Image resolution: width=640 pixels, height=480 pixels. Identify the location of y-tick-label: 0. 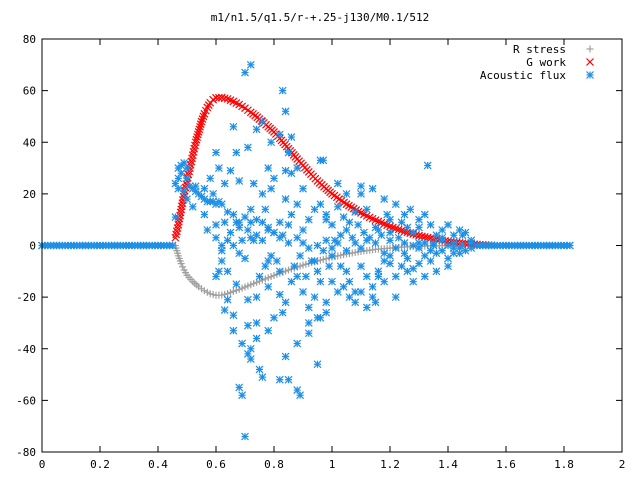
(32, 246).